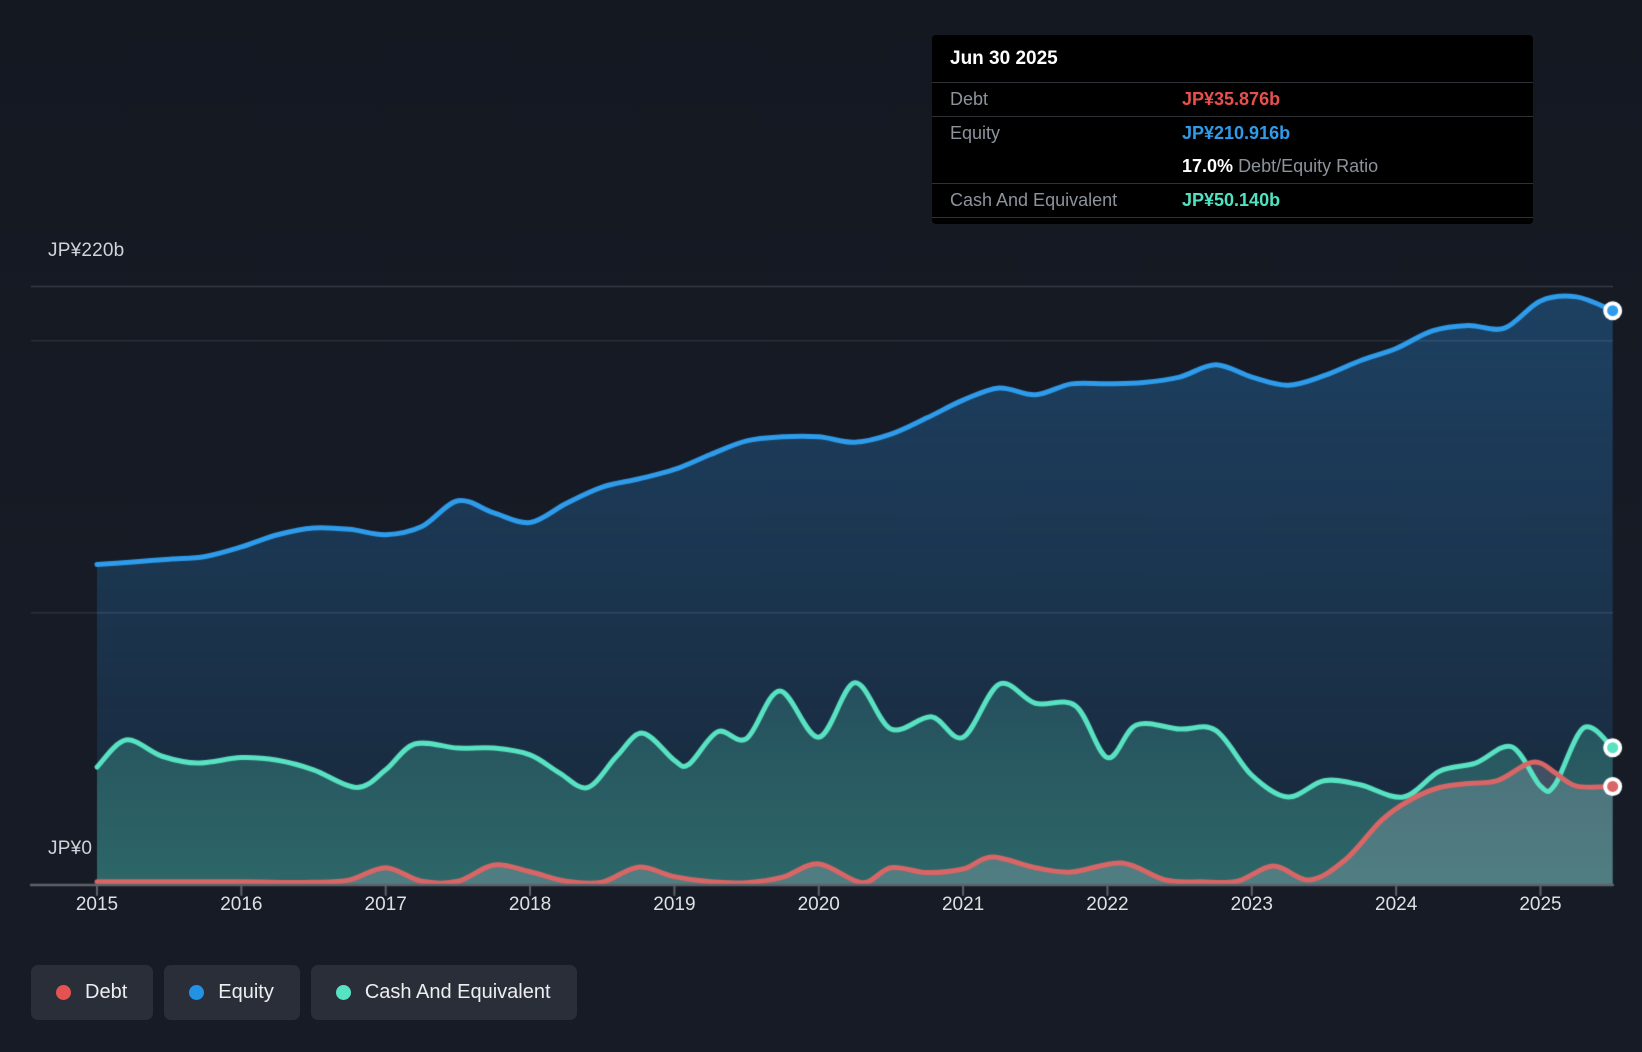  I want to click on x-axis-label-2019: 2019, so click(674, 904).